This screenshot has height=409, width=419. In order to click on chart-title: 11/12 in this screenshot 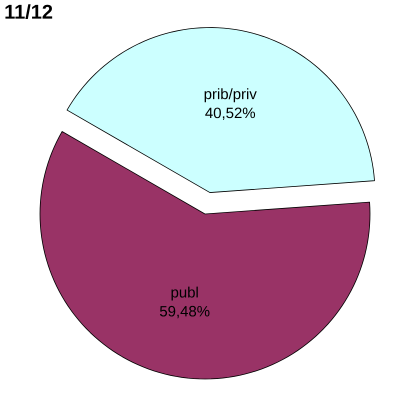, I will do `click(28, 12)`.